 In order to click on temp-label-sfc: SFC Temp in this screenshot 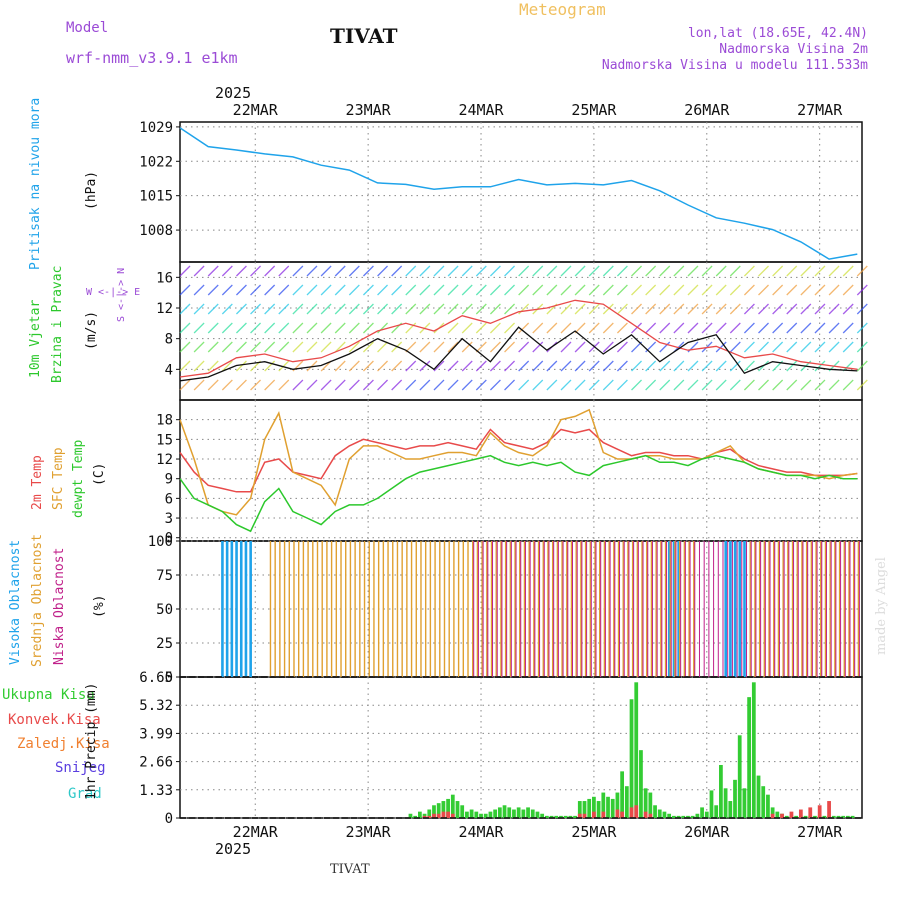, I will do `click(58, 478)`.